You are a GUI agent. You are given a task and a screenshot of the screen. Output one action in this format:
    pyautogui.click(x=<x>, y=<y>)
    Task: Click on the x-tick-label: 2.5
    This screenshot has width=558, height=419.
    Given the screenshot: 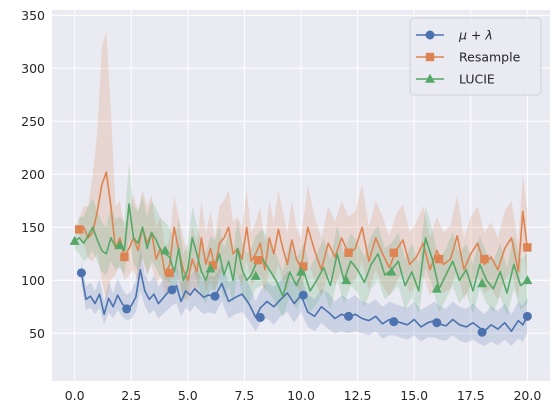 What is the action you would take?
    pyautogui.click(x=131, y=395)
    